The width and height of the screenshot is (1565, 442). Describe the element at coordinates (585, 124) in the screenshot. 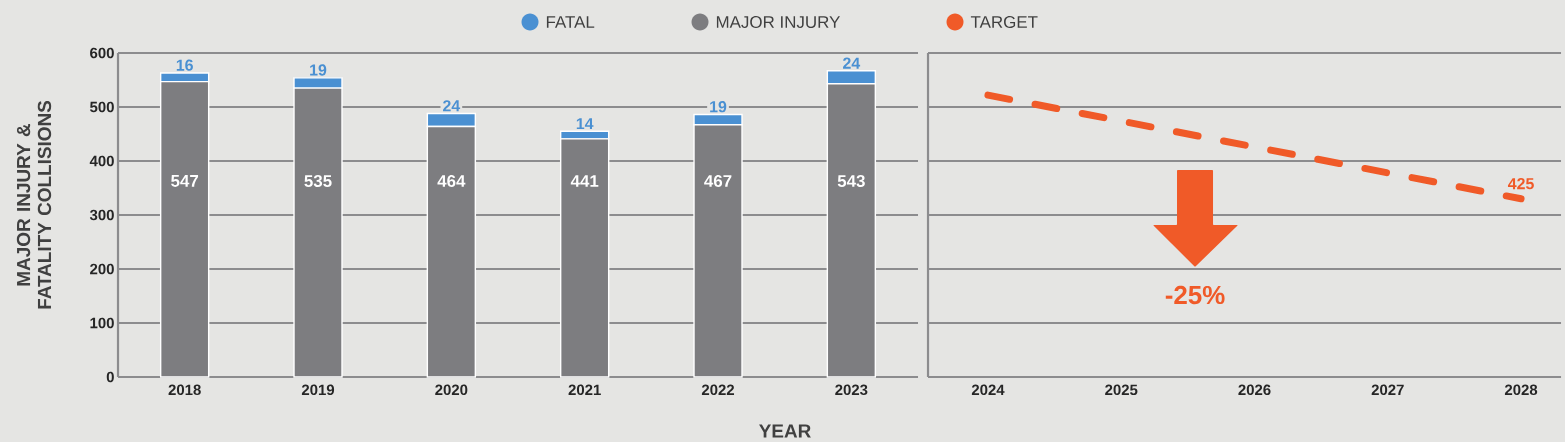

I see `data-label: 14` at that location.